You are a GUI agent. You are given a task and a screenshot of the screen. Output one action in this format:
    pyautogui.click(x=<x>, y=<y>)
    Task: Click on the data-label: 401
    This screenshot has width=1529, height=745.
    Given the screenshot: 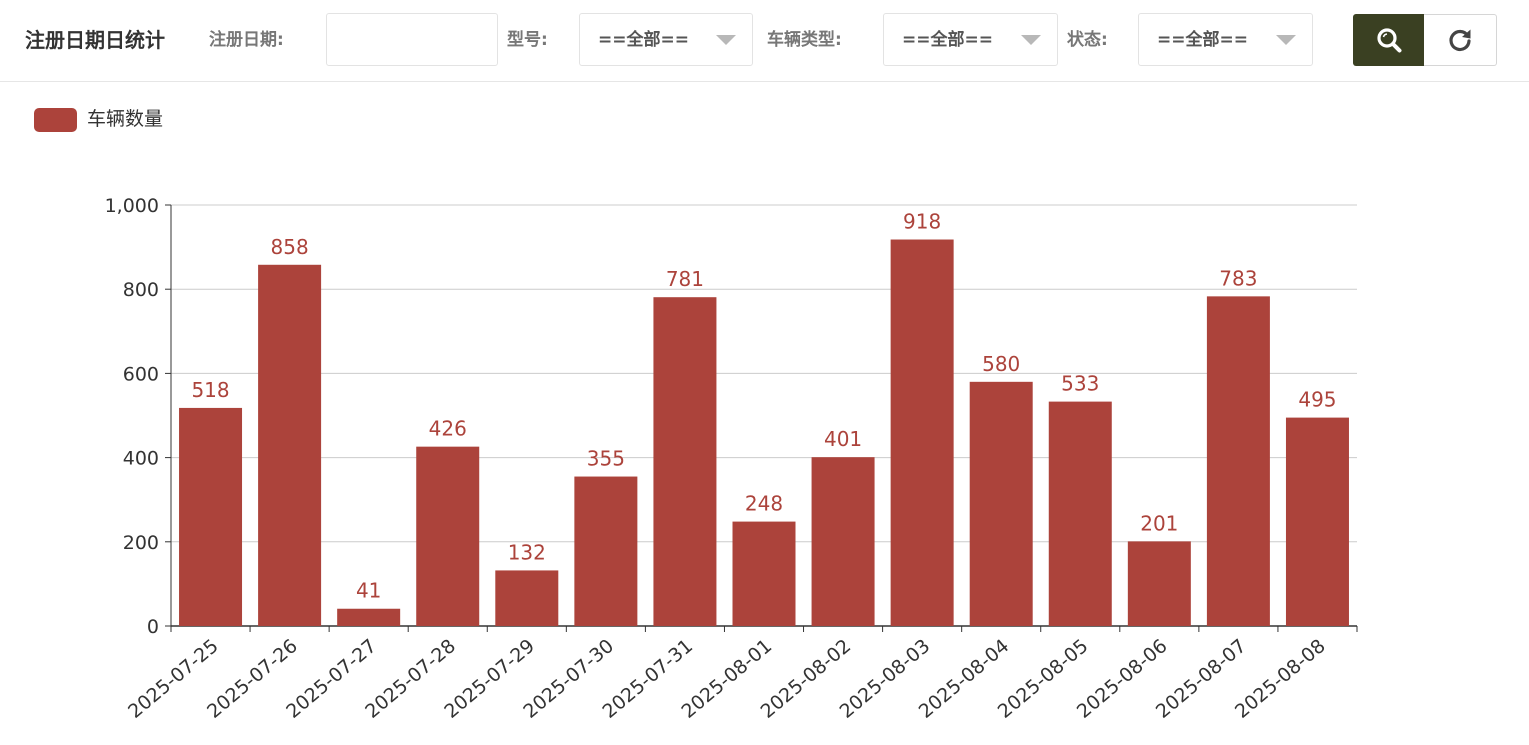 What is the action you would take?
    pyautogui.click(x=843, y=439)
    